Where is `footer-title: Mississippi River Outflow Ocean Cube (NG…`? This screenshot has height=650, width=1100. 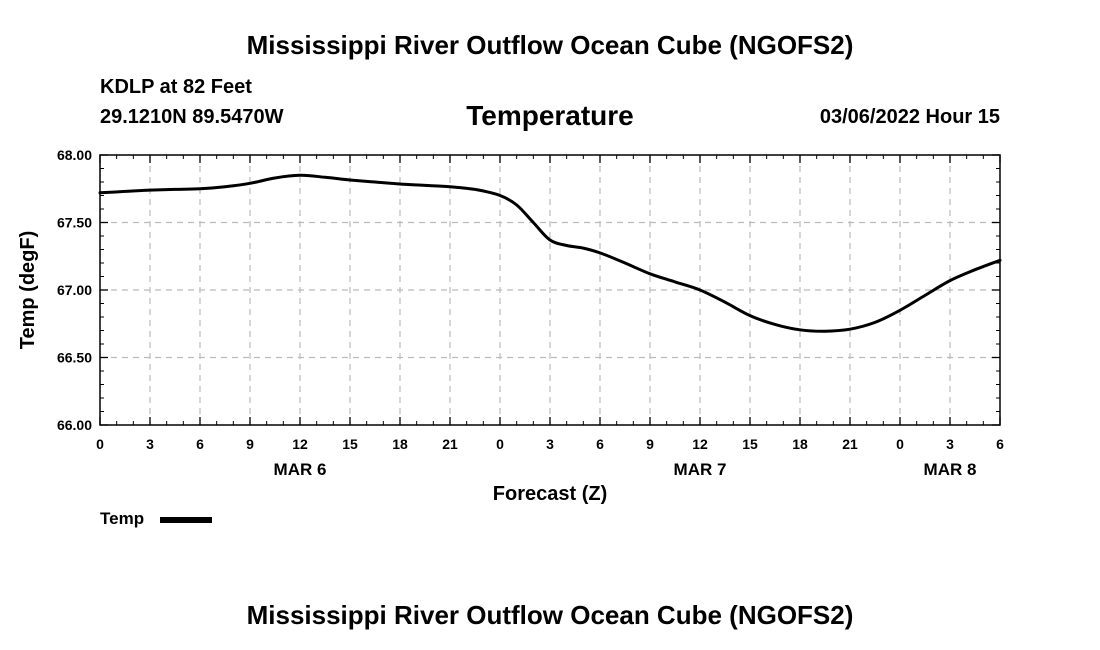
footer-title: Mississippi River Outflow Ocean Cube (NG… is located at coordinates (550, 615).